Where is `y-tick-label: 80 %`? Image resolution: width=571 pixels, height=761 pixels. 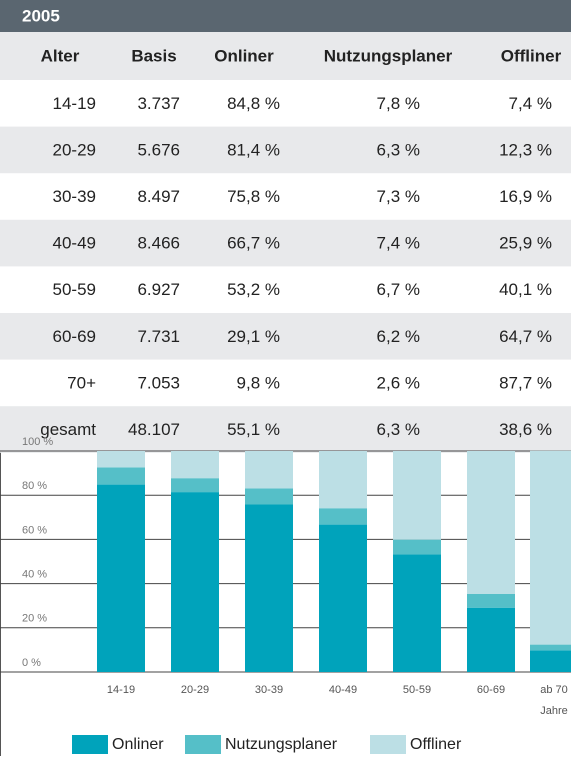 y-tick-label: 80 % is located at coordinates (34, 486).